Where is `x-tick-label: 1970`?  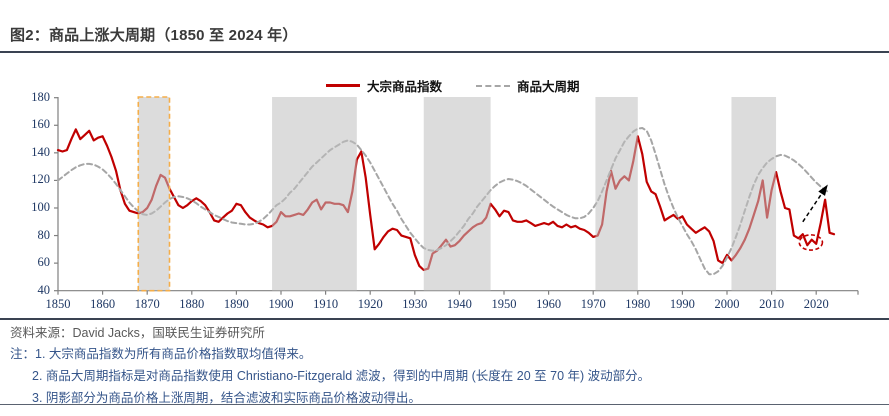 x-tick-label: 1970 is located at coordinates (593, 303).